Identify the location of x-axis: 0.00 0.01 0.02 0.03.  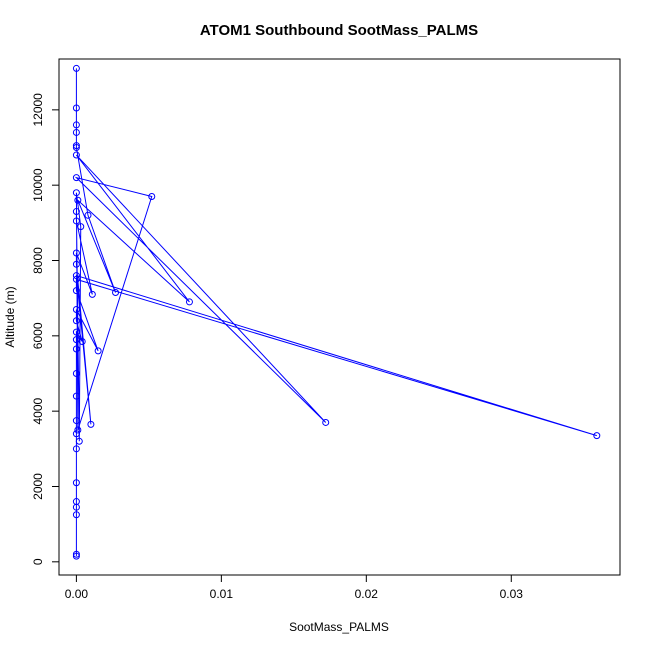
(294, 587).